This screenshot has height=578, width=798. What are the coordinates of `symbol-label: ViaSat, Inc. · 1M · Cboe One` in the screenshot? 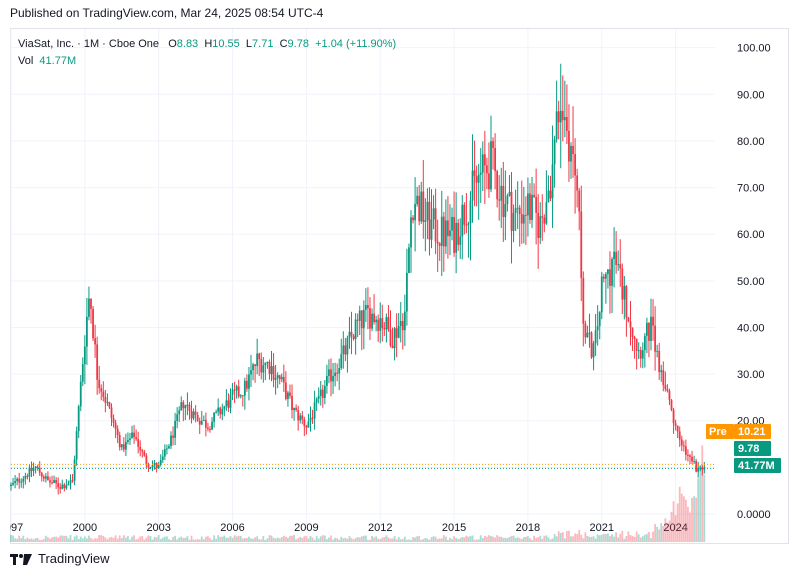 It's located at (89, 44).